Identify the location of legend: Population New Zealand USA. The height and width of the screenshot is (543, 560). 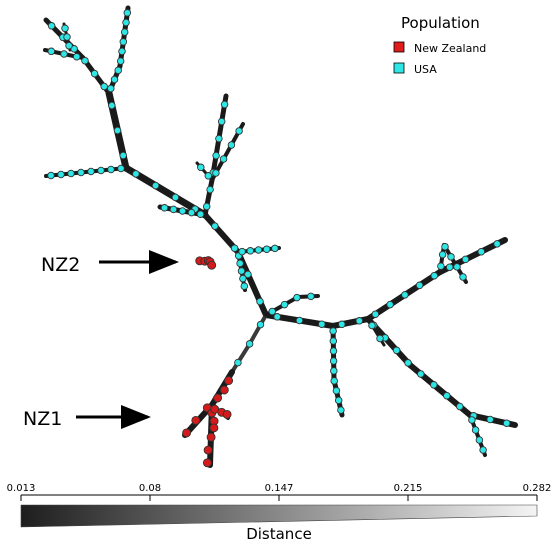
(439, 45).